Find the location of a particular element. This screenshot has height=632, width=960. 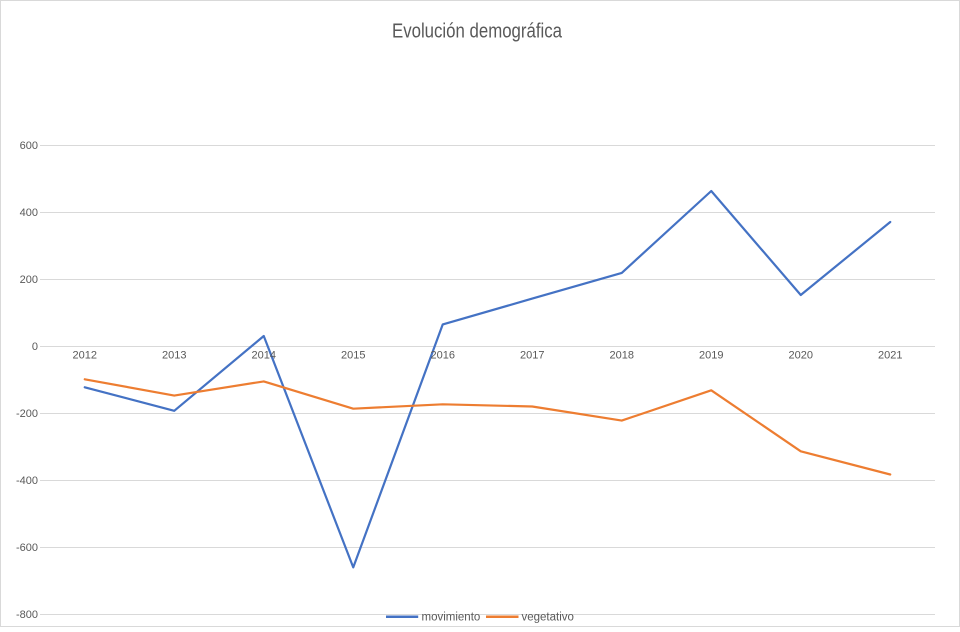

svg-text: 2019 is located at coordinates (711, 356).